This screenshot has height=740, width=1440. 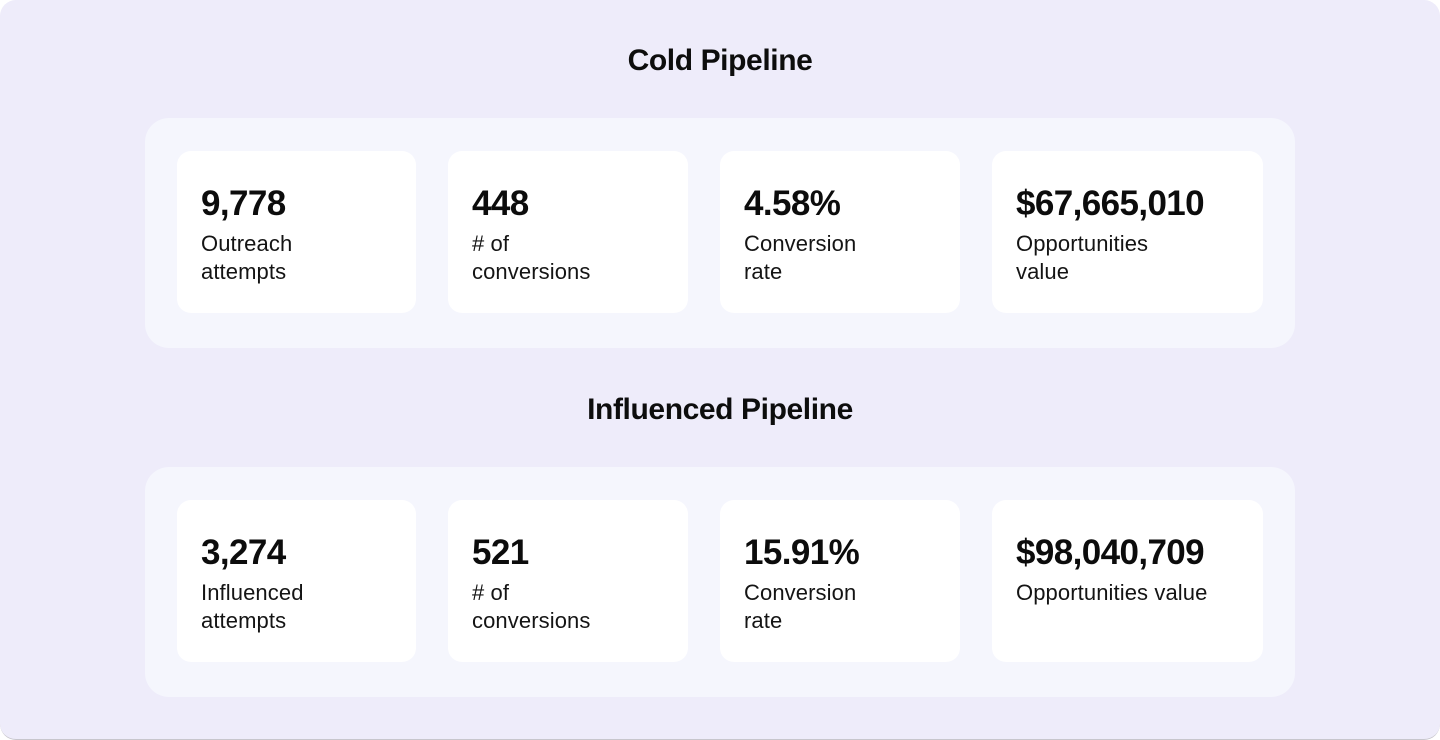 I want to click on metric-card-conversion-rate-cold: 4.58% Conversion rate, so click(x=840, y=232).